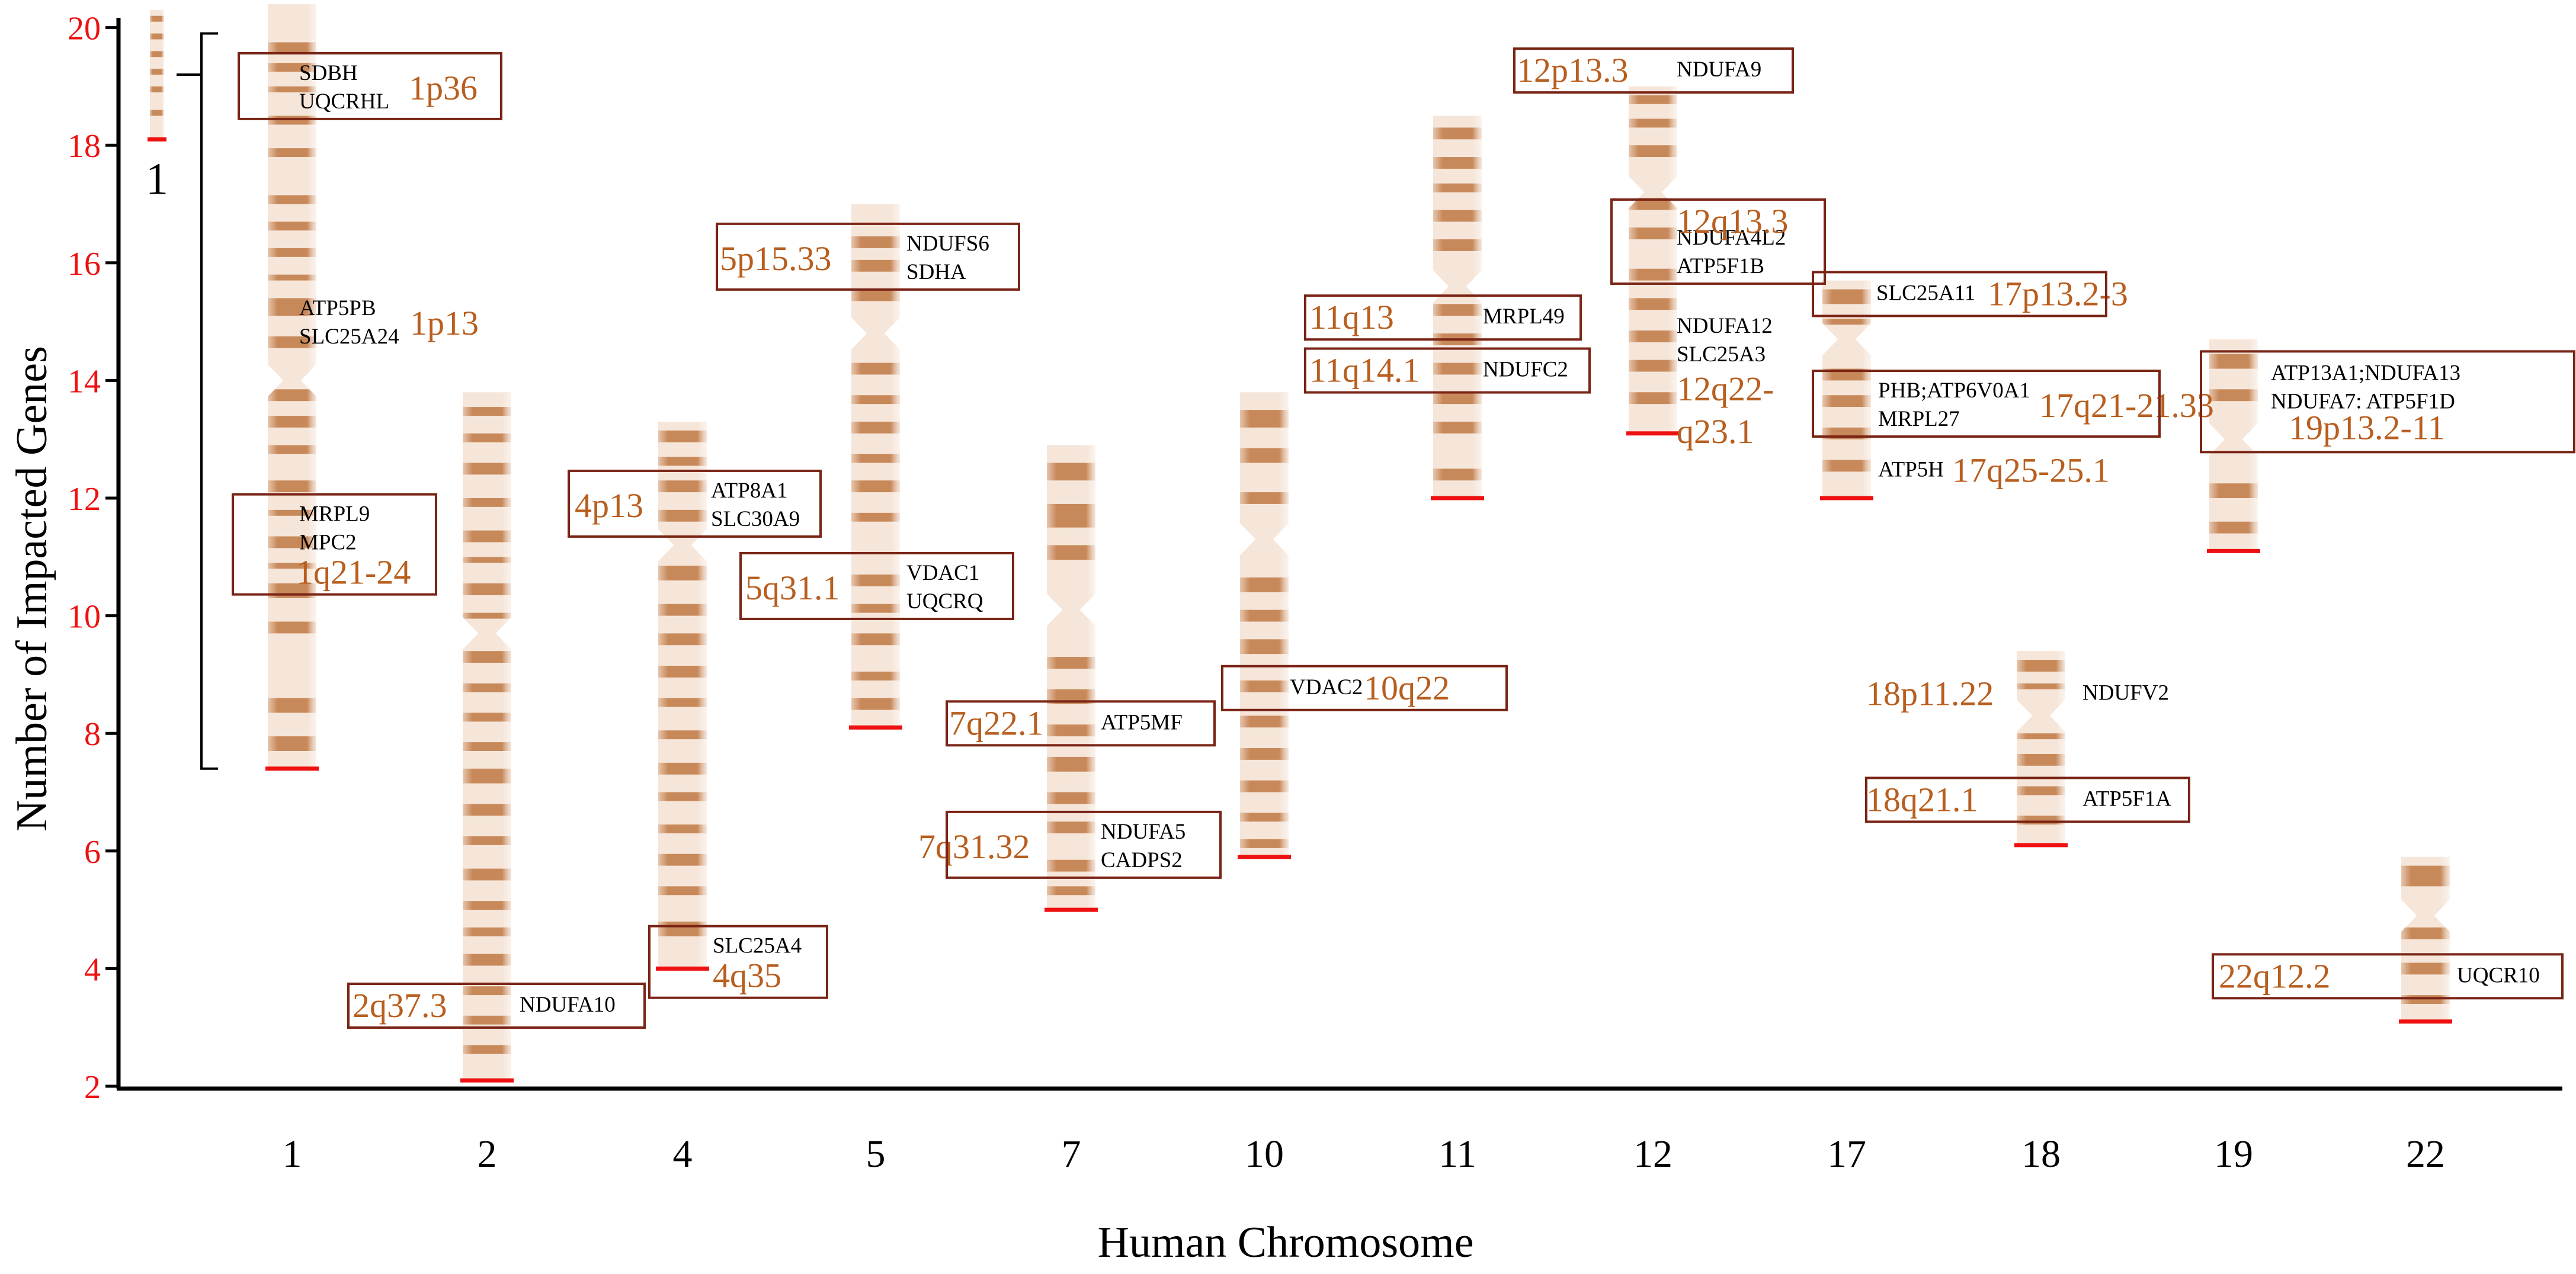 Image resolution: width=2576 pixels, height=1274 pixels. Describe the element at coordinates (93, 558) in the screenshot. I see `y-axis-ticks: 2 4 6 8 10 12 14 16 18 20` at that location.